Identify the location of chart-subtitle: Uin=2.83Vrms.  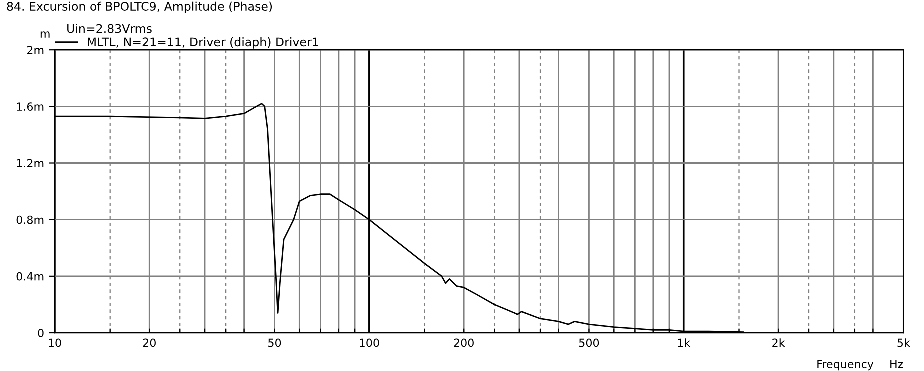
(110, 29).